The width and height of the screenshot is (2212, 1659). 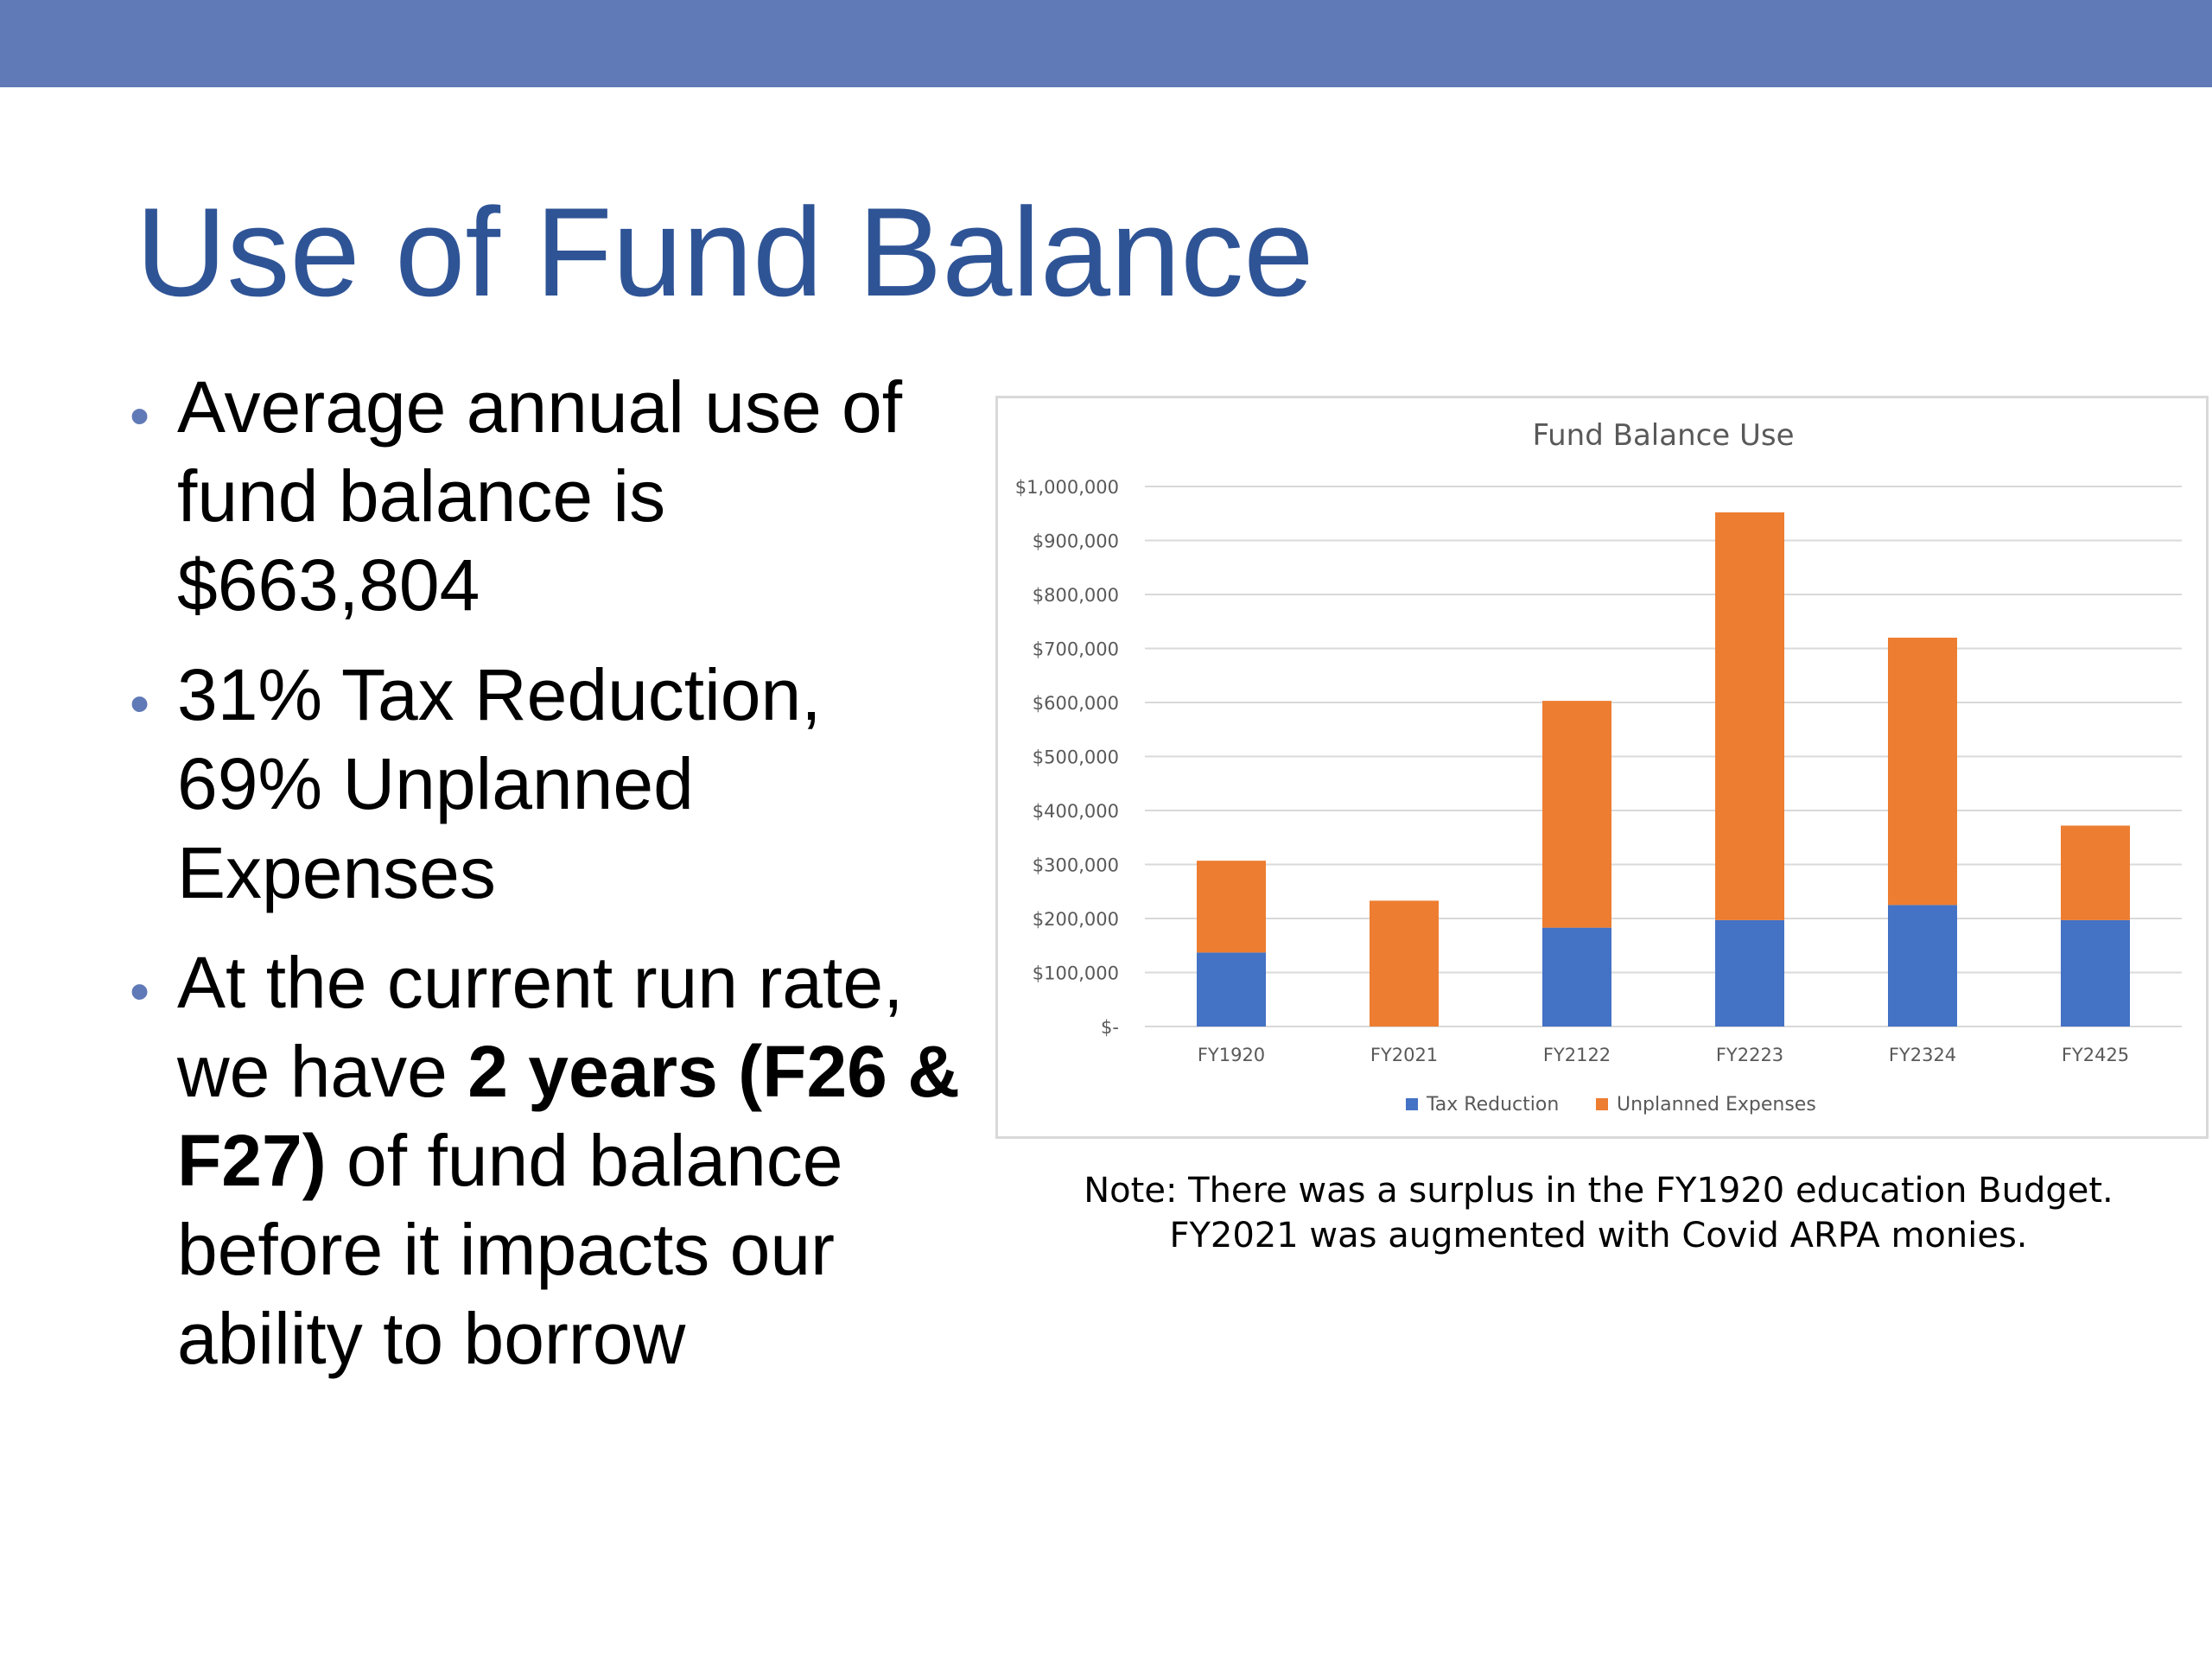 I want to click on y-tick-label: $800,000, so click(x=1076, y=595).